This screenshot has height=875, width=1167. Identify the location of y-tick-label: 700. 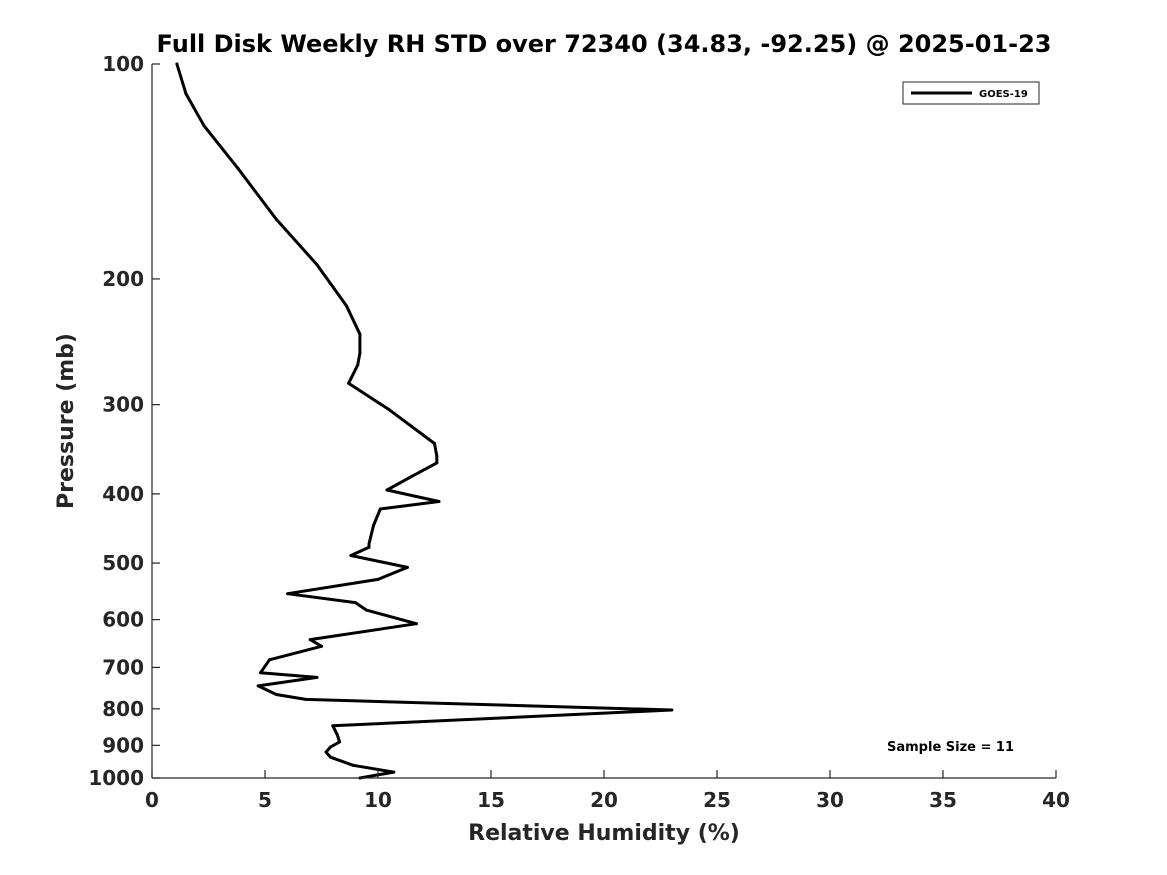
(123, 667).